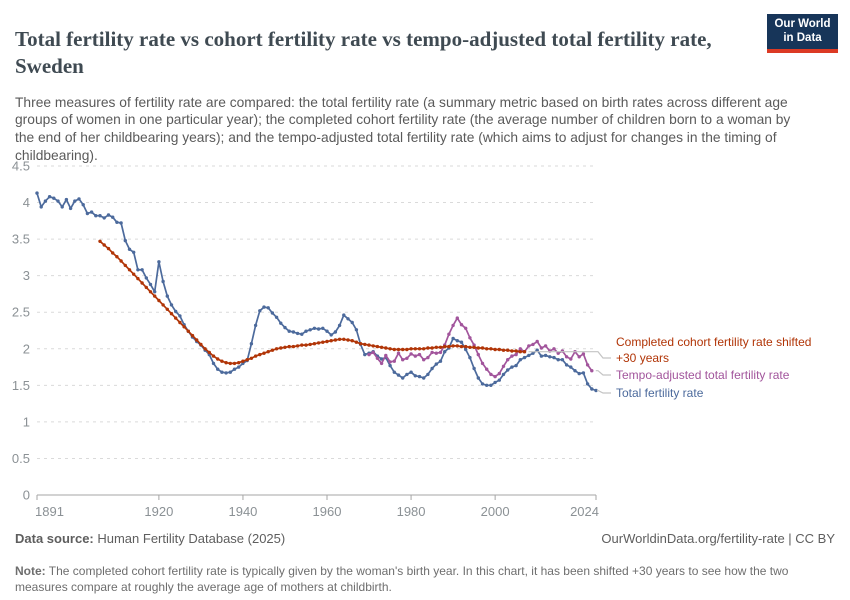 The image size is (850, 600). What do you see at coordinates (26, 495) in the screenshot?
I see `svg-text: 0` at bounding box center [26, 495].